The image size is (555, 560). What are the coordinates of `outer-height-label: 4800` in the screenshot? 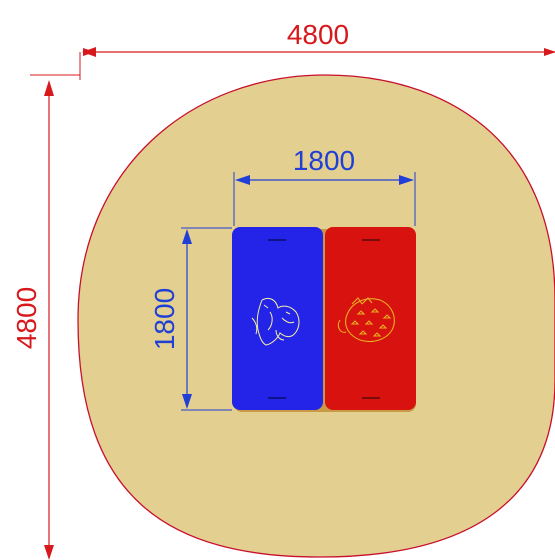 It's located at (26, 318).